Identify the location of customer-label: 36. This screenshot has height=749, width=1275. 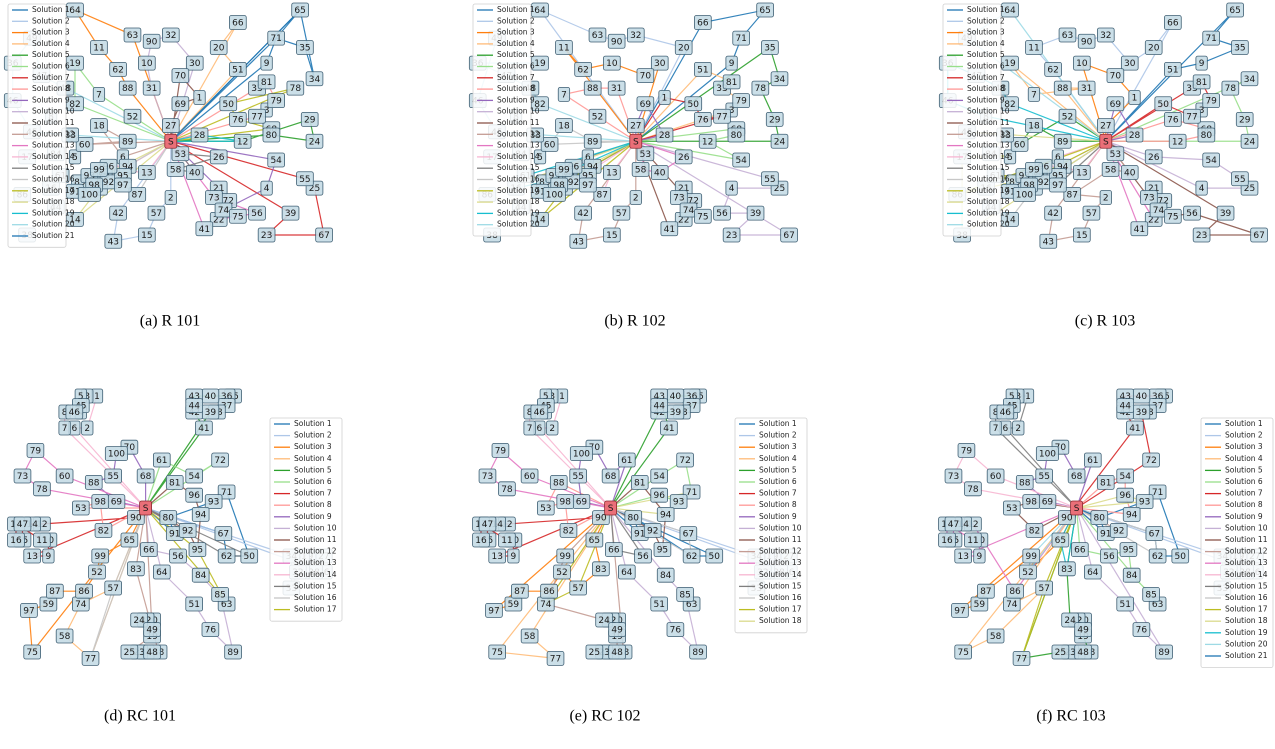
(1158, 397).